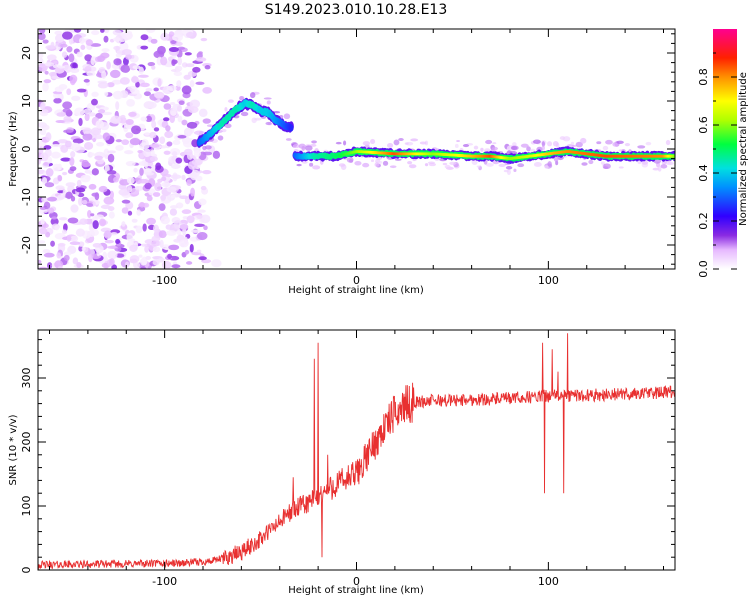 Image resolution: width=750 pixels, height=604 pixels. What do you see at coordinates (26, 442) in the screenshot?
I see `snr-ytick-label: 200` at bounding box center [26, 442].